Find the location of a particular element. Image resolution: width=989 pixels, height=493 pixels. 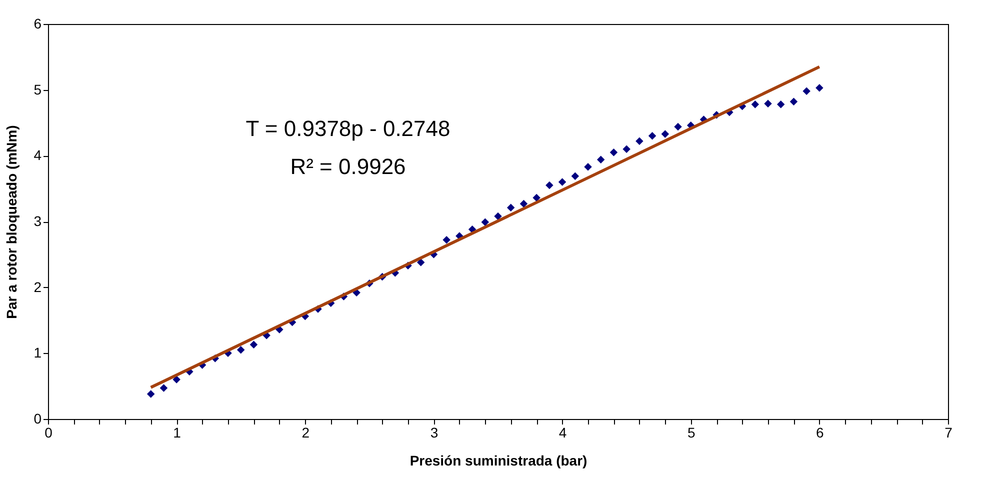

y-tick-label: 5 is located at coordinates (38, 89).